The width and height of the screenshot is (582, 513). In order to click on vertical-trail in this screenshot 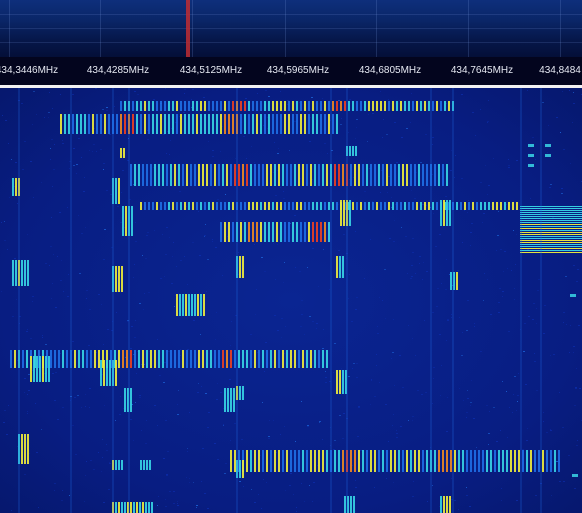, I will do `click(453, 300)`.